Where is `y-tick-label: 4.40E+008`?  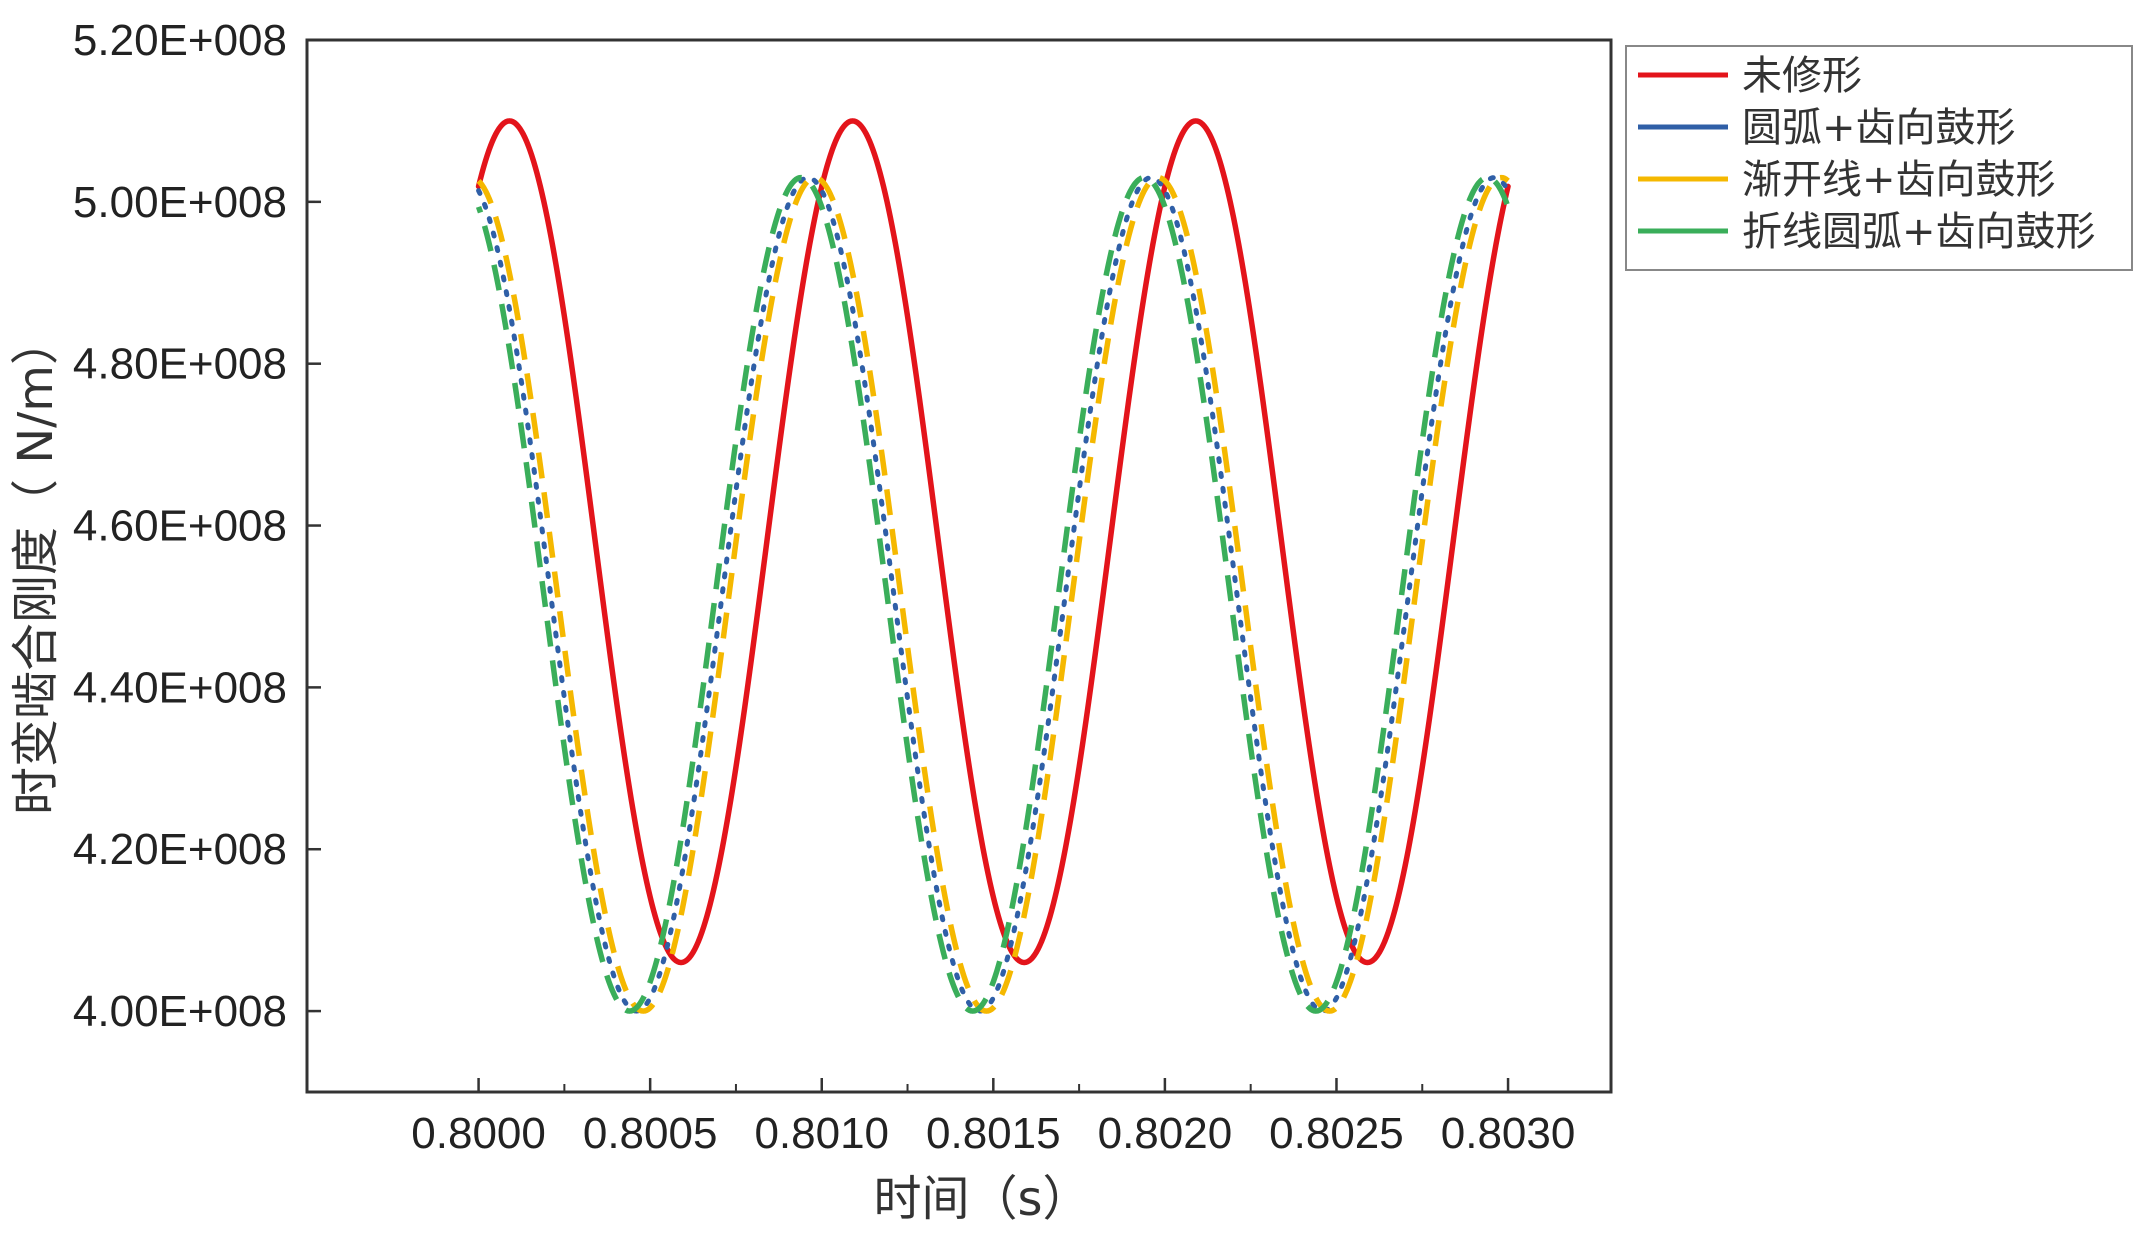 y-tick-label: 4.40E+008 is located at coordinates (180, 687).